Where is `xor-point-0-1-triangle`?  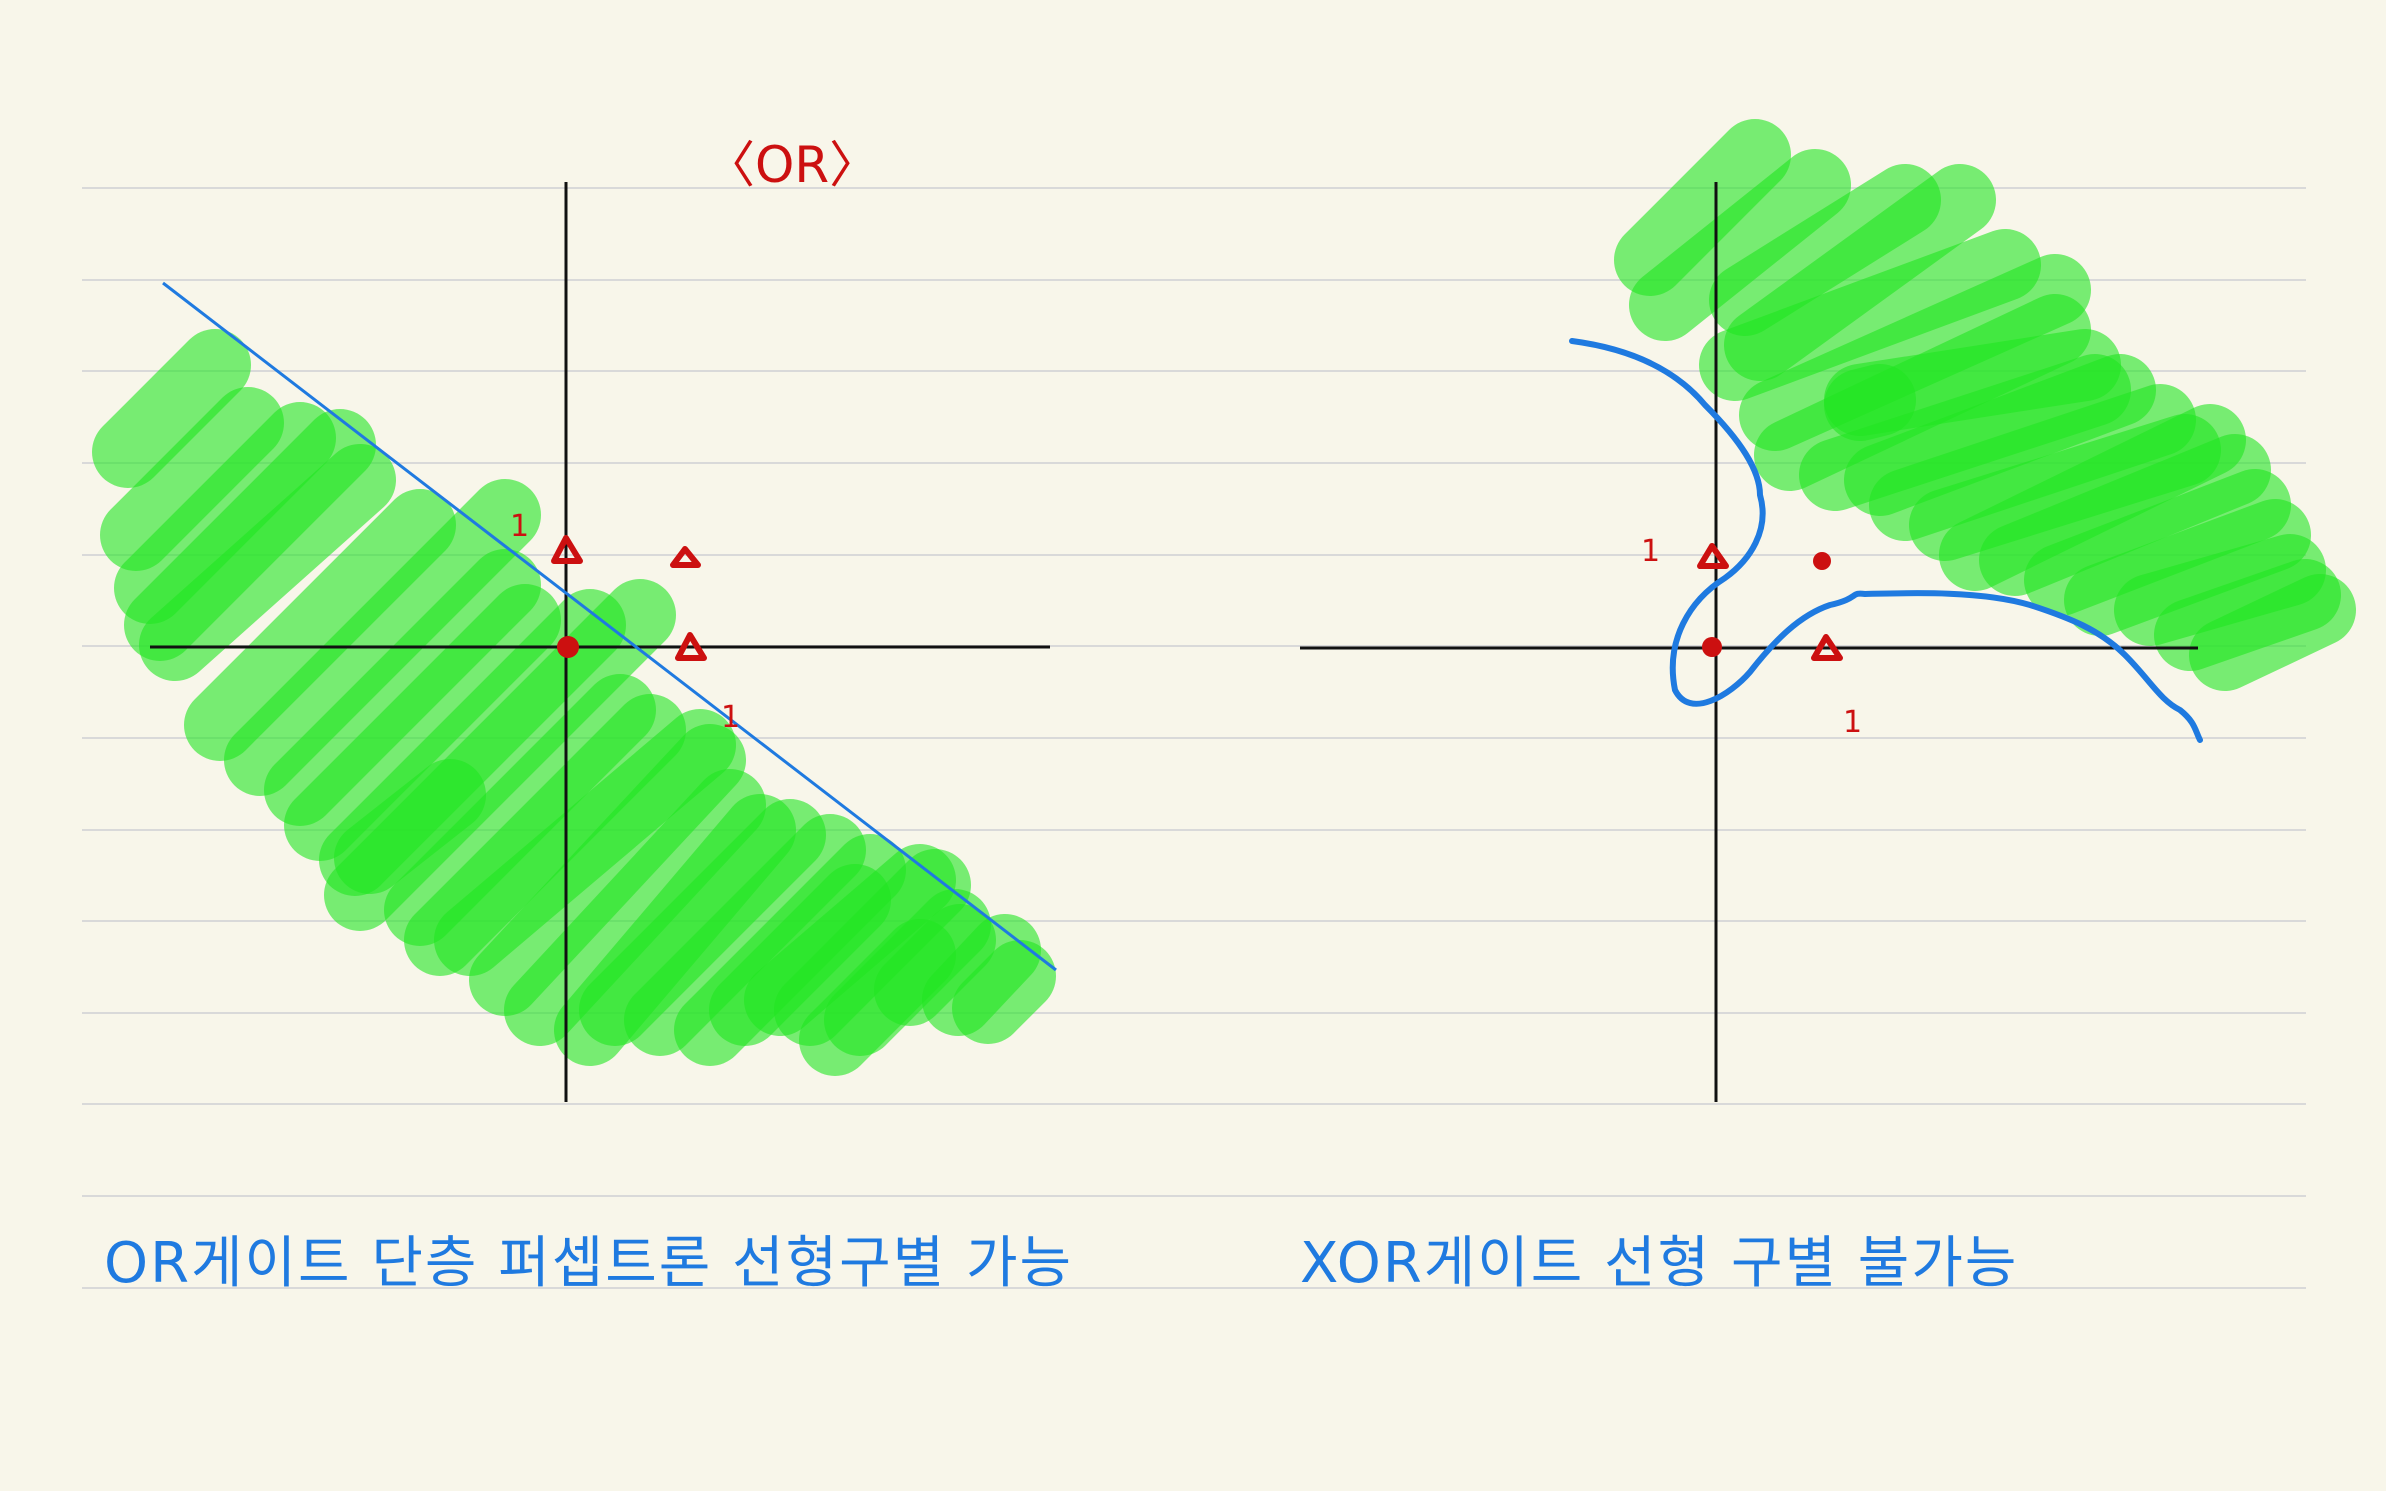
xor-point-0-1-triangle is located at coordinates (1713, 556).